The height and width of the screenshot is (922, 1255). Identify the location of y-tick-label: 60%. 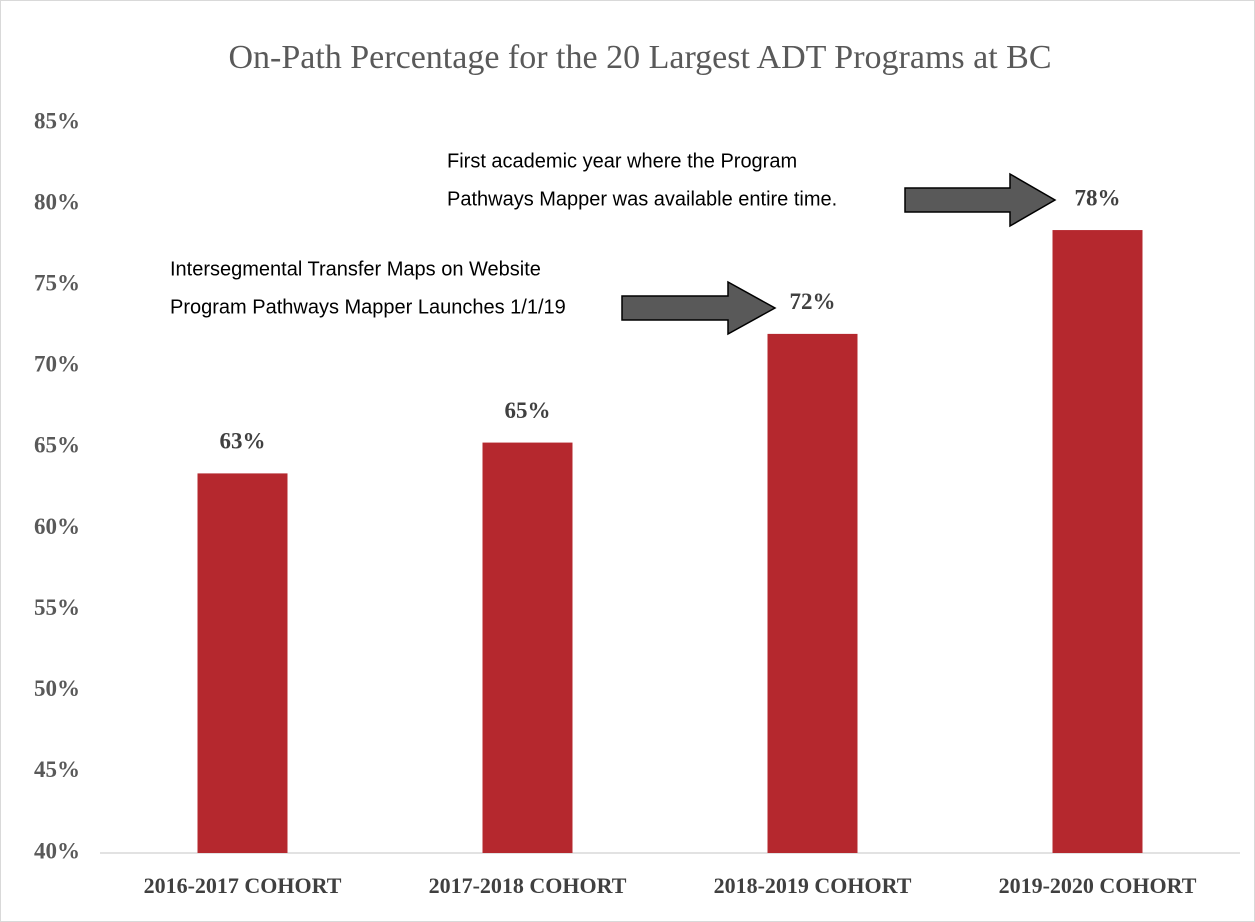
(57, 526).